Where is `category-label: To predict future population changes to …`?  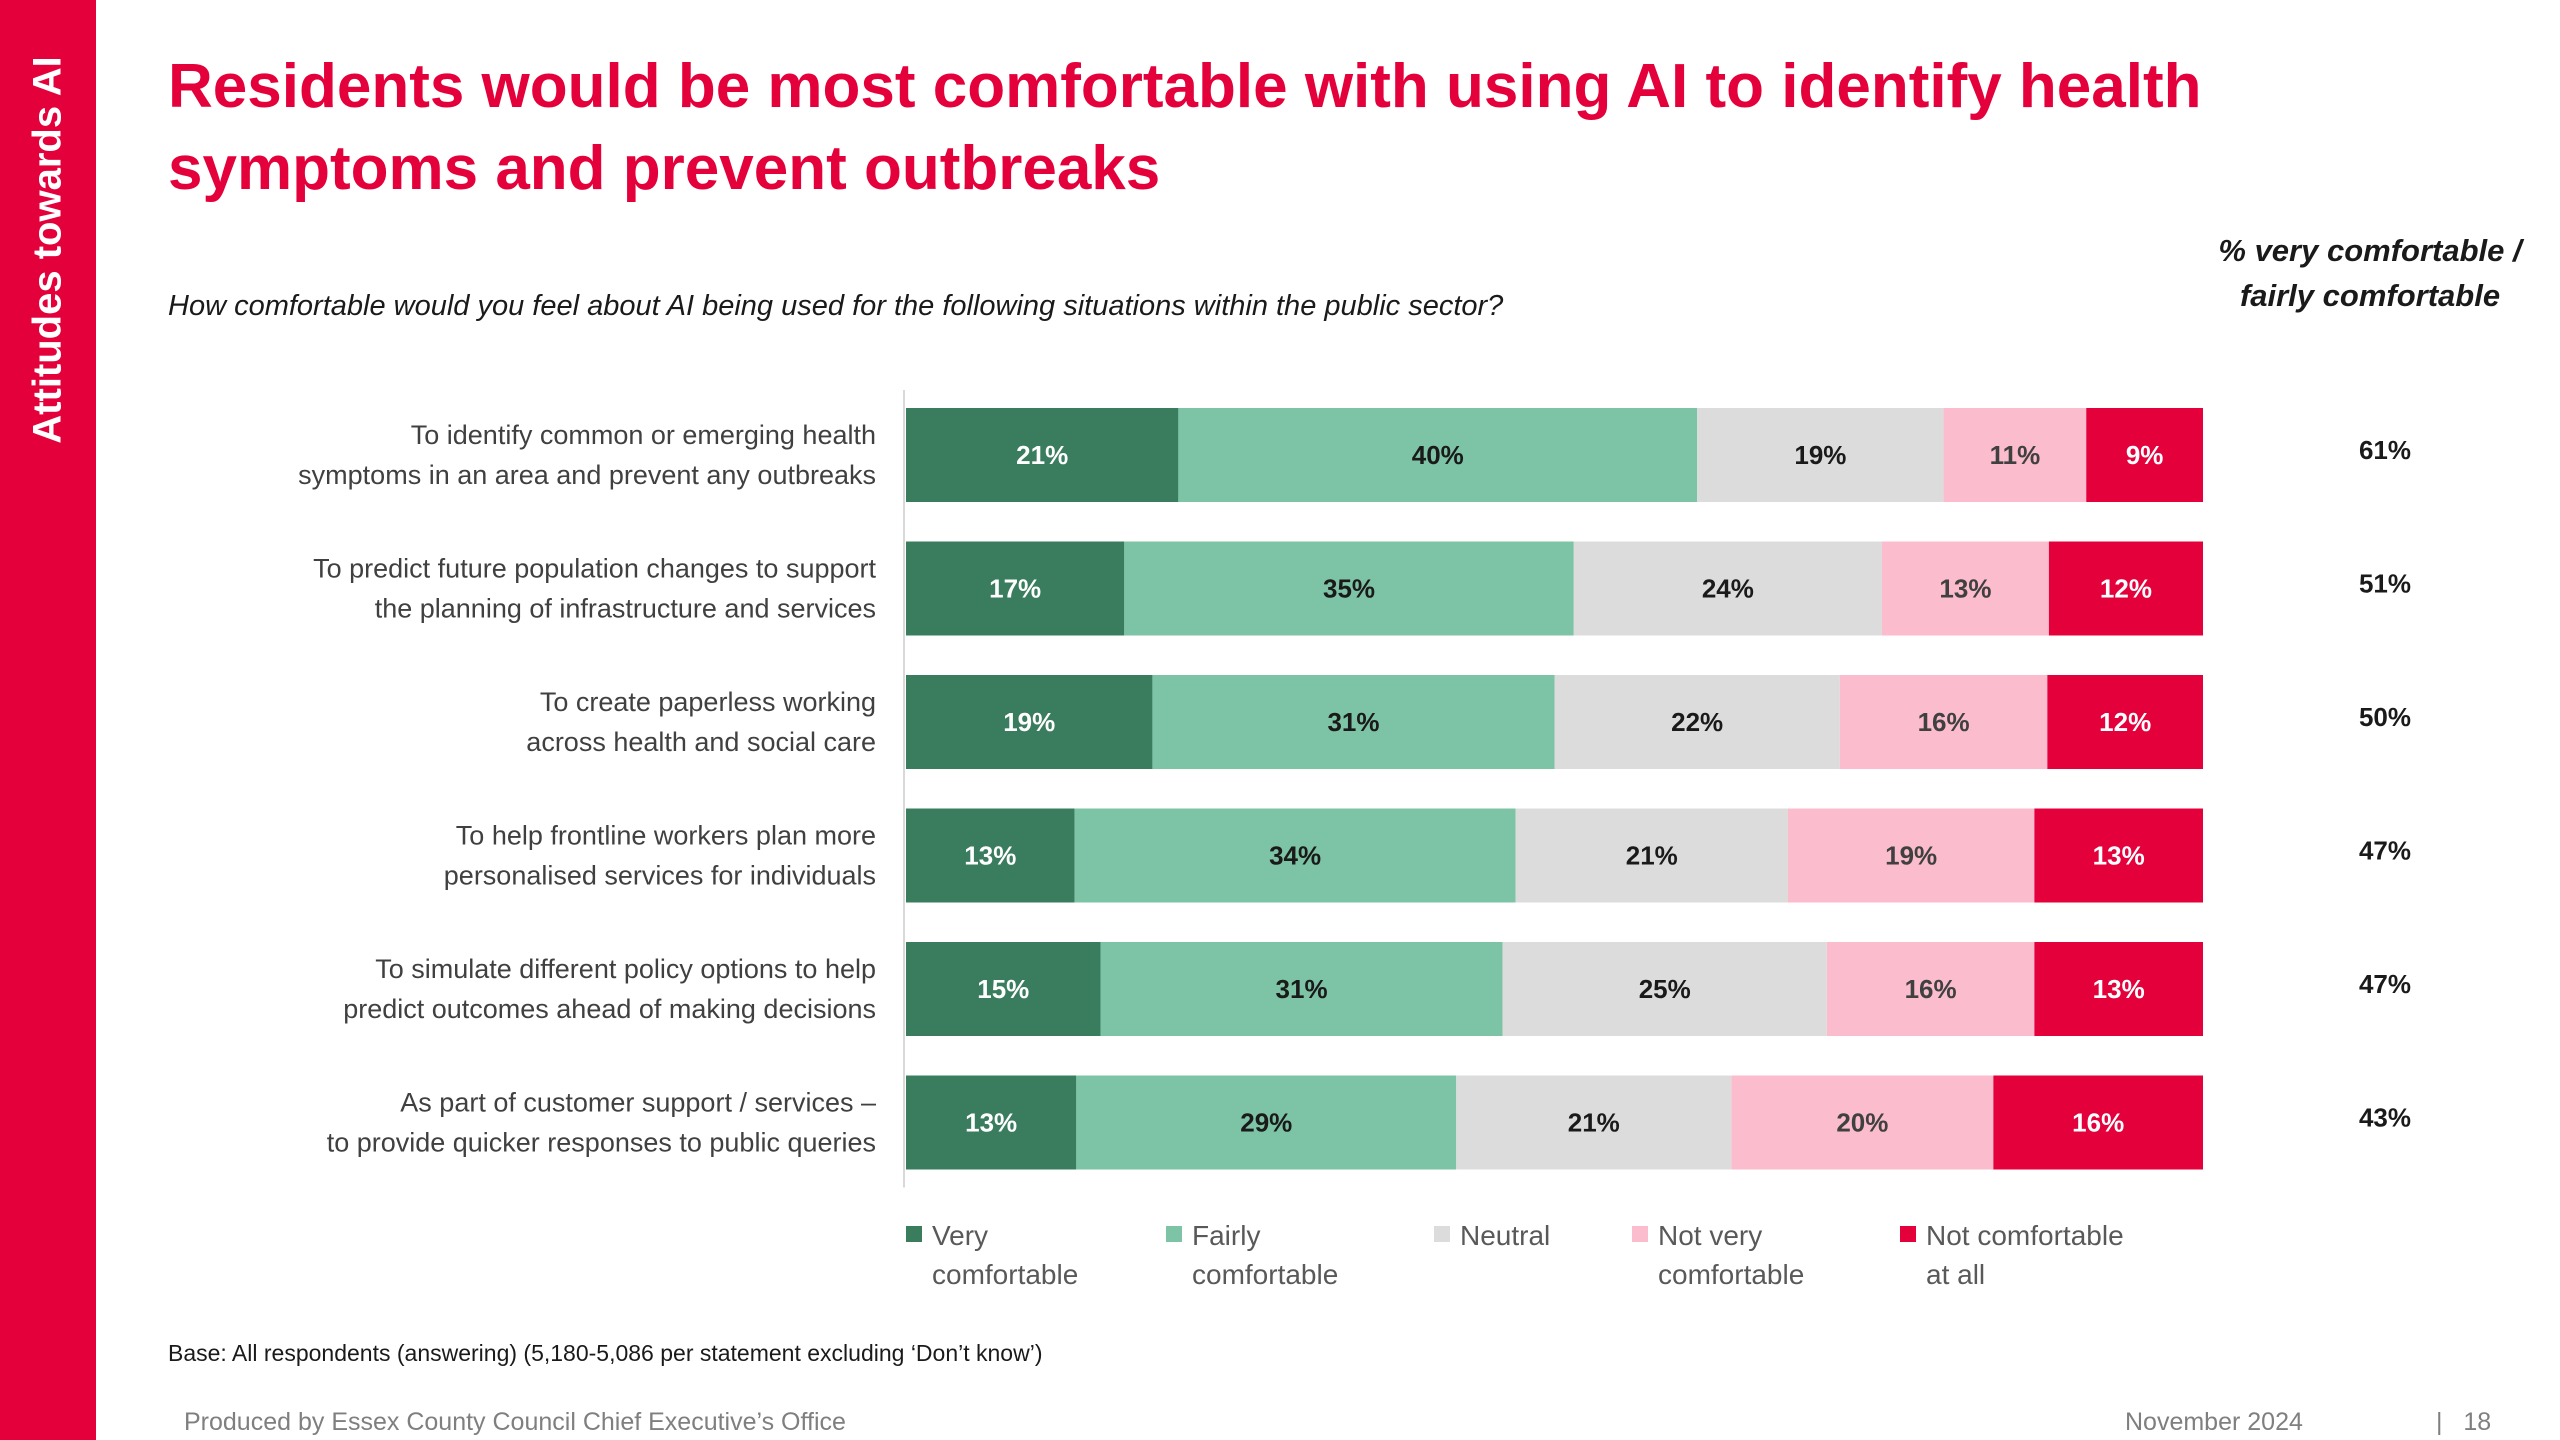
category-label: To predict future population changes to … is located at coordinates (594, 589).